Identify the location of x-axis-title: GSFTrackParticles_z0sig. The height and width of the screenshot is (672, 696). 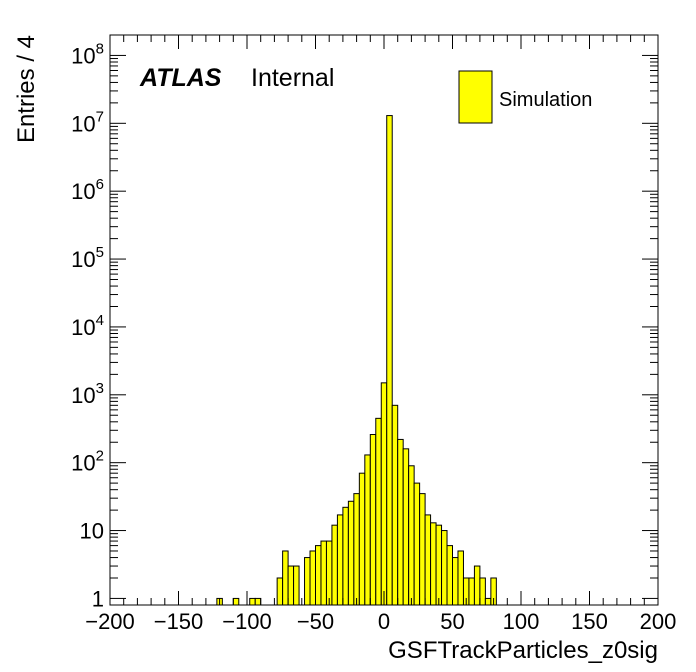
(523, 650).